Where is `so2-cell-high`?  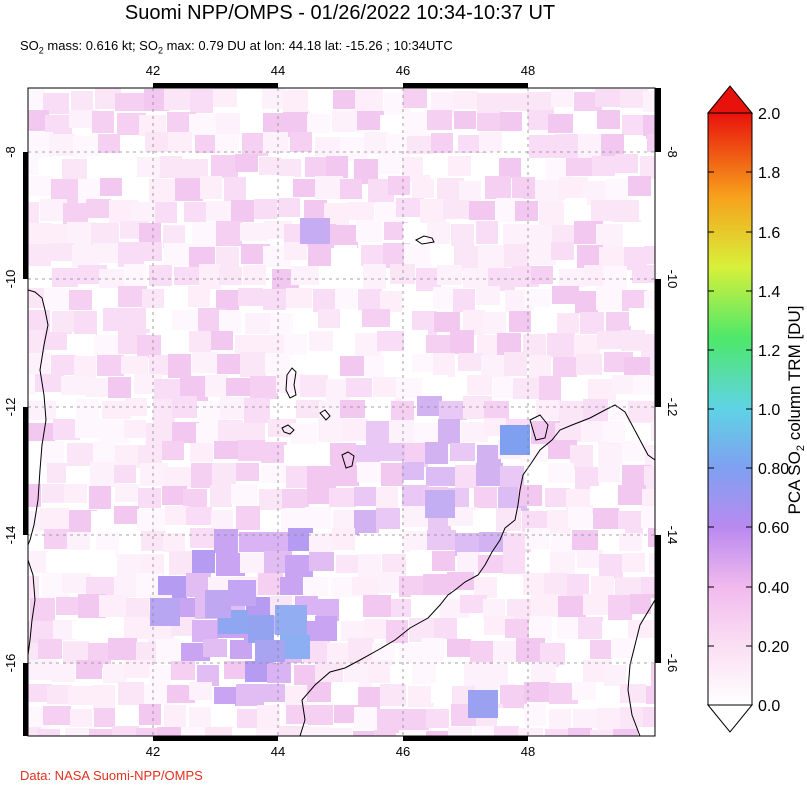
so2-cell-high is located at coordinates (315, 231).